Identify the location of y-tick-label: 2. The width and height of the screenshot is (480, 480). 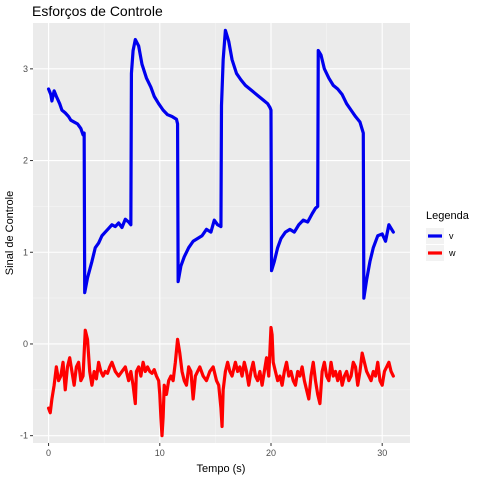
(25, 161).